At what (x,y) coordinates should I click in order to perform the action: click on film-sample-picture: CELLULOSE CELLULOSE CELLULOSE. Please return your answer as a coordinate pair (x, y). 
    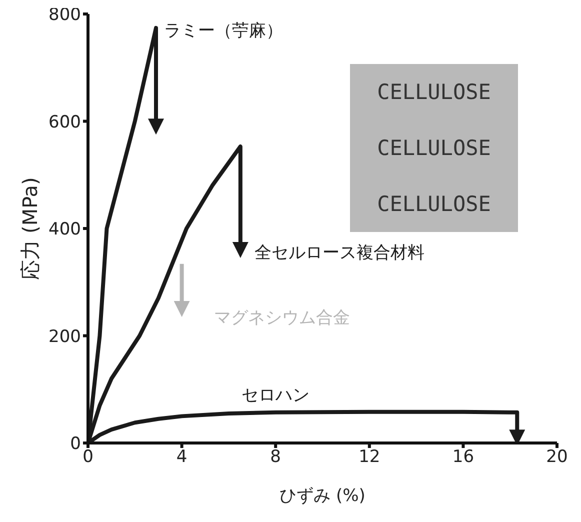
    Looking at the image, I should click on (434, 148).